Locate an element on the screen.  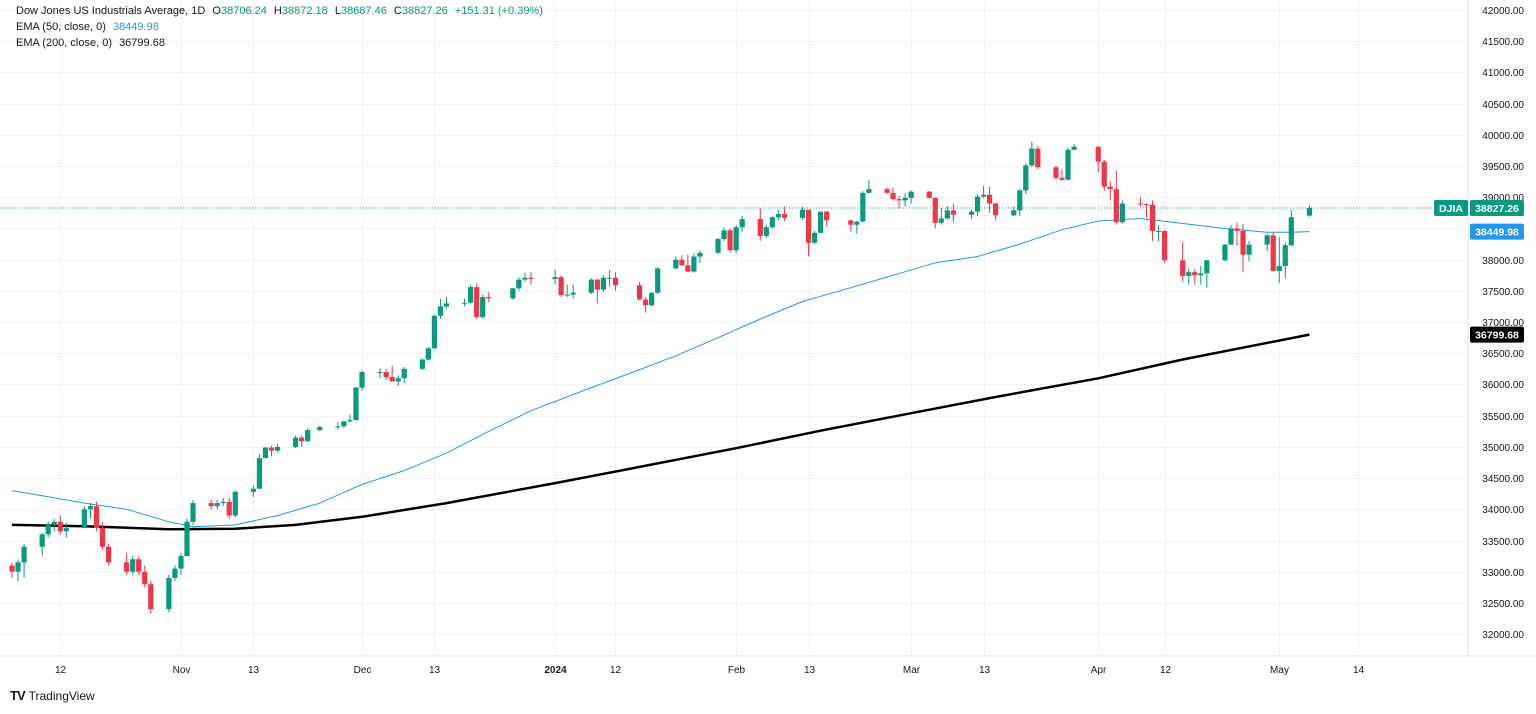
x-axis: 12 Nov 13 Dec 13 2024 12 Feb 13 Mar 13 Apr 12 May 14 is located at coordinates (710, 670).